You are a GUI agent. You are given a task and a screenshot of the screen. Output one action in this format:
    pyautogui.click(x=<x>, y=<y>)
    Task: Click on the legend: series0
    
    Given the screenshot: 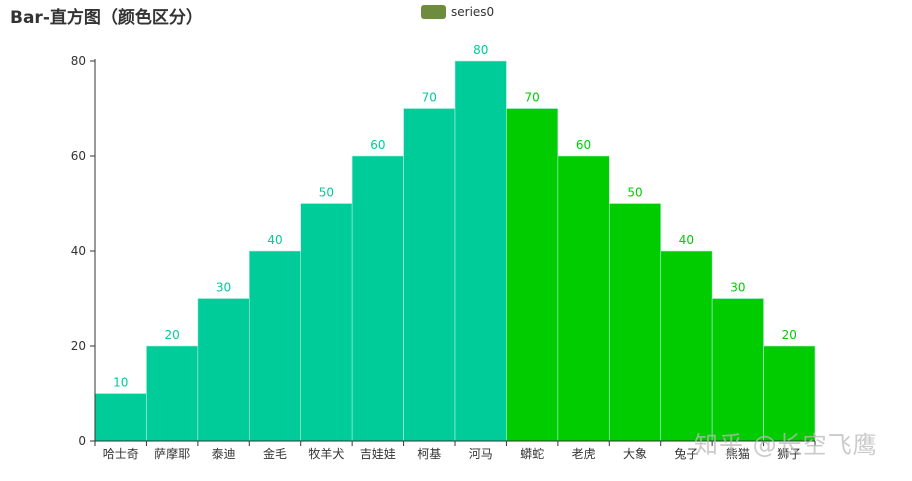 What is the action you would take?
    pyautogui.click(x=457, y=12)
    